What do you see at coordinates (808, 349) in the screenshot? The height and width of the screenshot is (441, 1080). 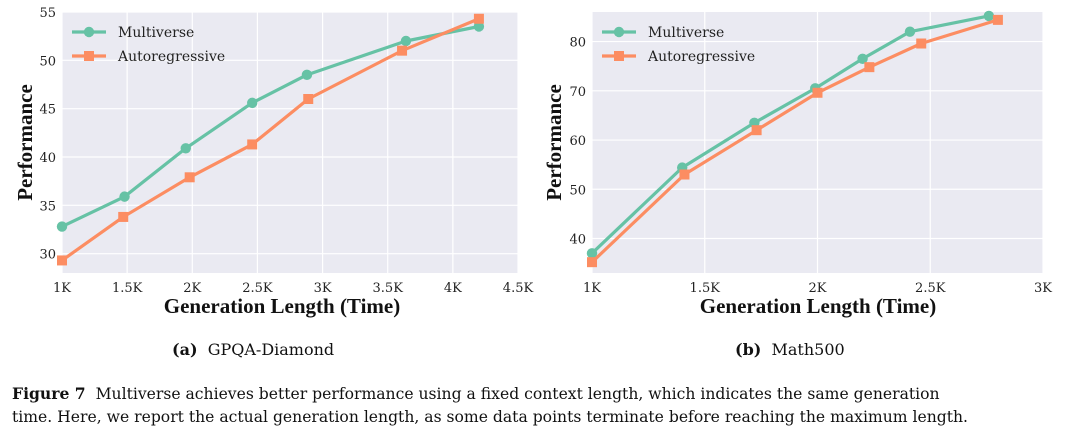 I see `subcaption-b-text: Math500` at bounding box center [808, 349].